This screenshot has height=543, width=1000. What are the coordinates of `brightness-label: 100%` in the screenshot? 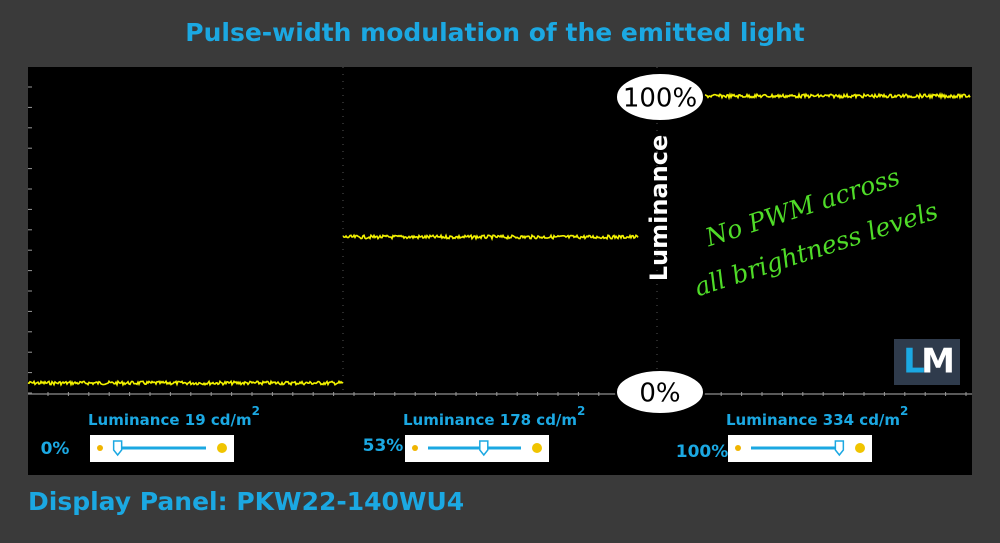 It's located at (702, 452).